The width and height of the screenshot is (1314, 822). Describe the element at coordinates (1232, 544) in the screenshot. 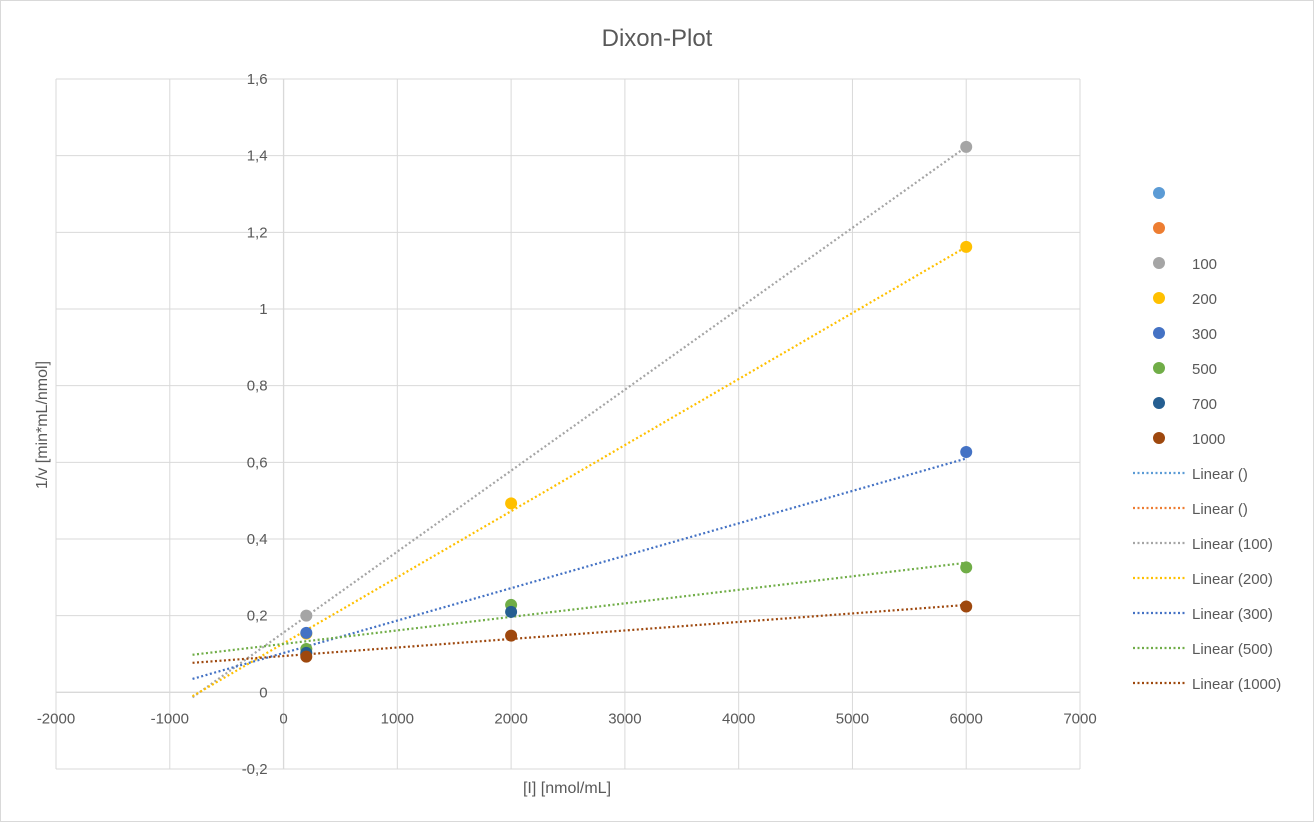

I see `legend-label: Linear (100)` at that location.